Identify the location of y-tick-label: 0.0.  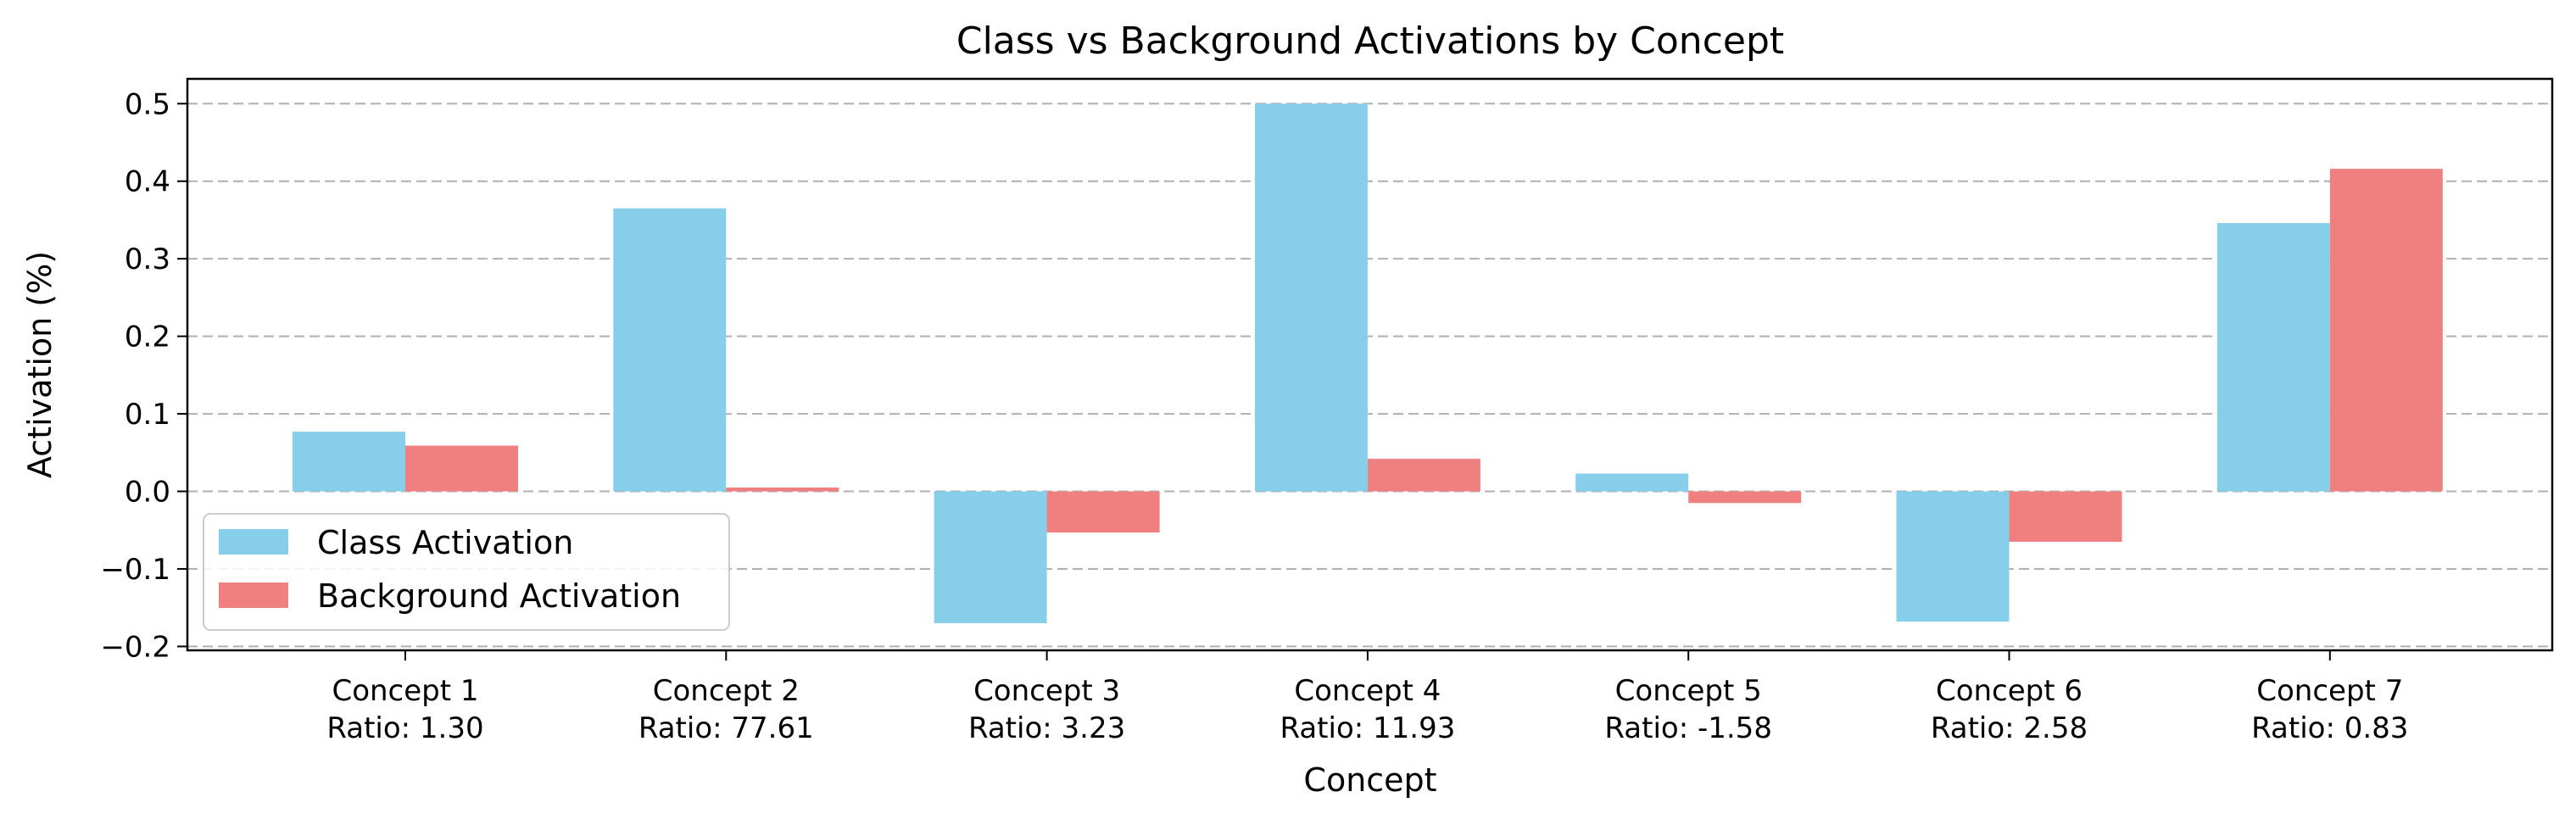
(147, 493).